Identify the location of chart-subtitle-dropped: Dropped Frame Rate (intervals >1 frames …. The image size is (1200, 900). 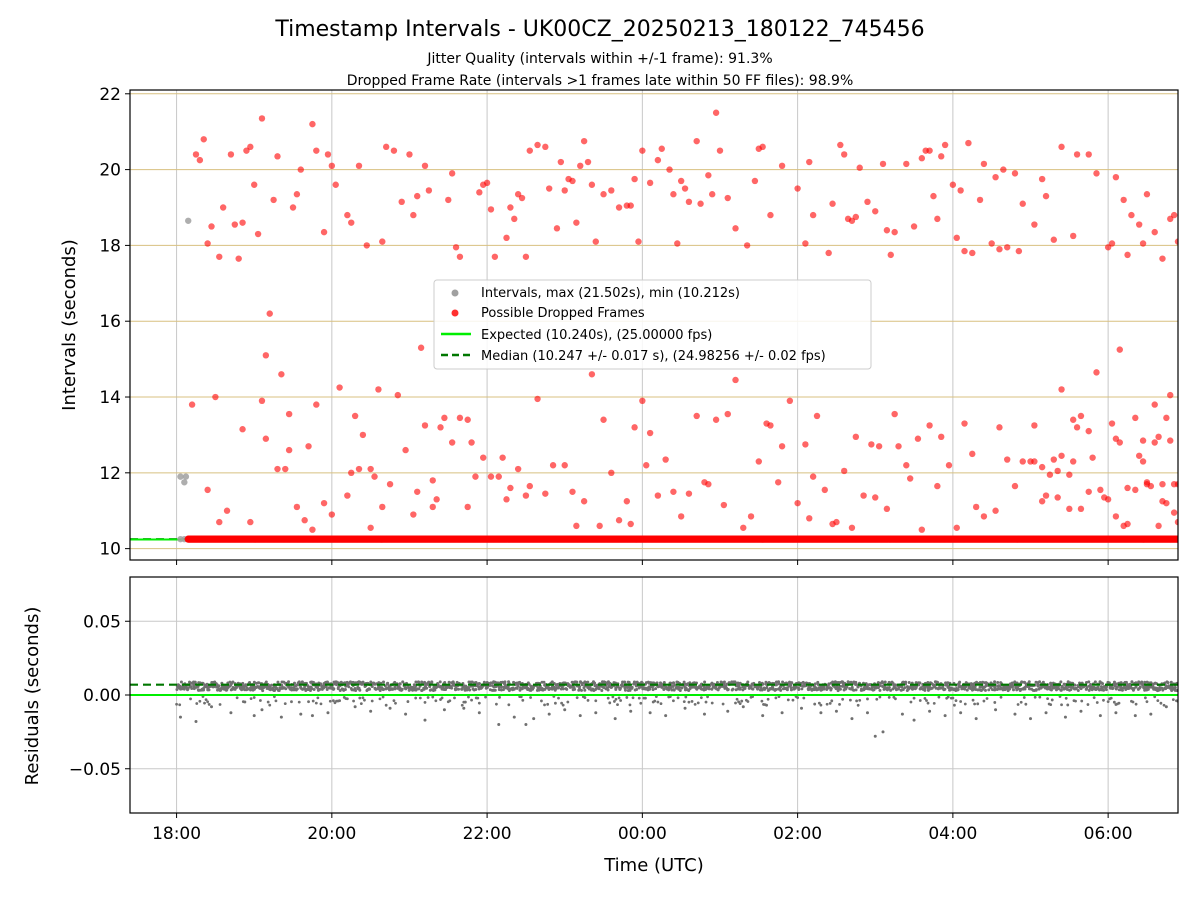
(600, 81).